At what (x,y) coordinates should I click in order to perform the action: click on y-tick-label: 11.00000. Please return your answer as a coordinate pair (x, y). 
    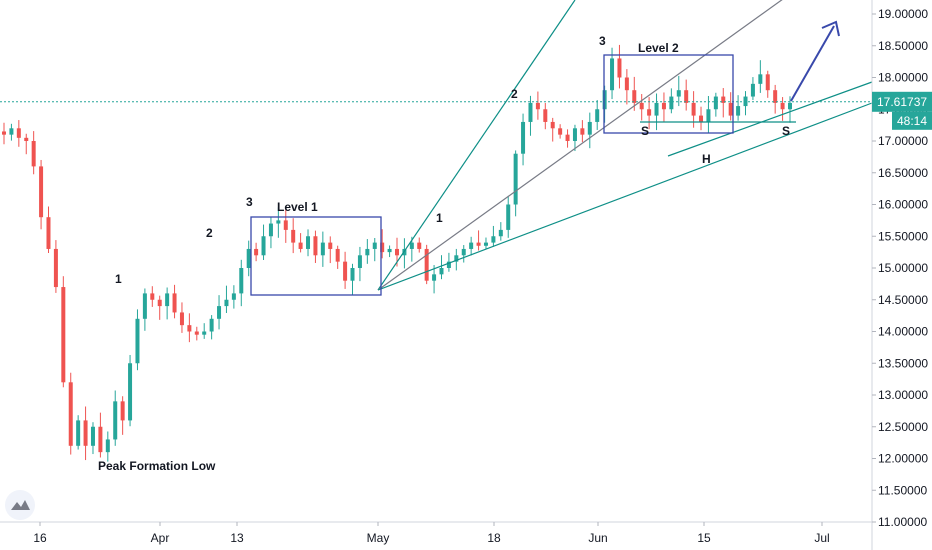
    Looking at the image, I should click on (902, 522).